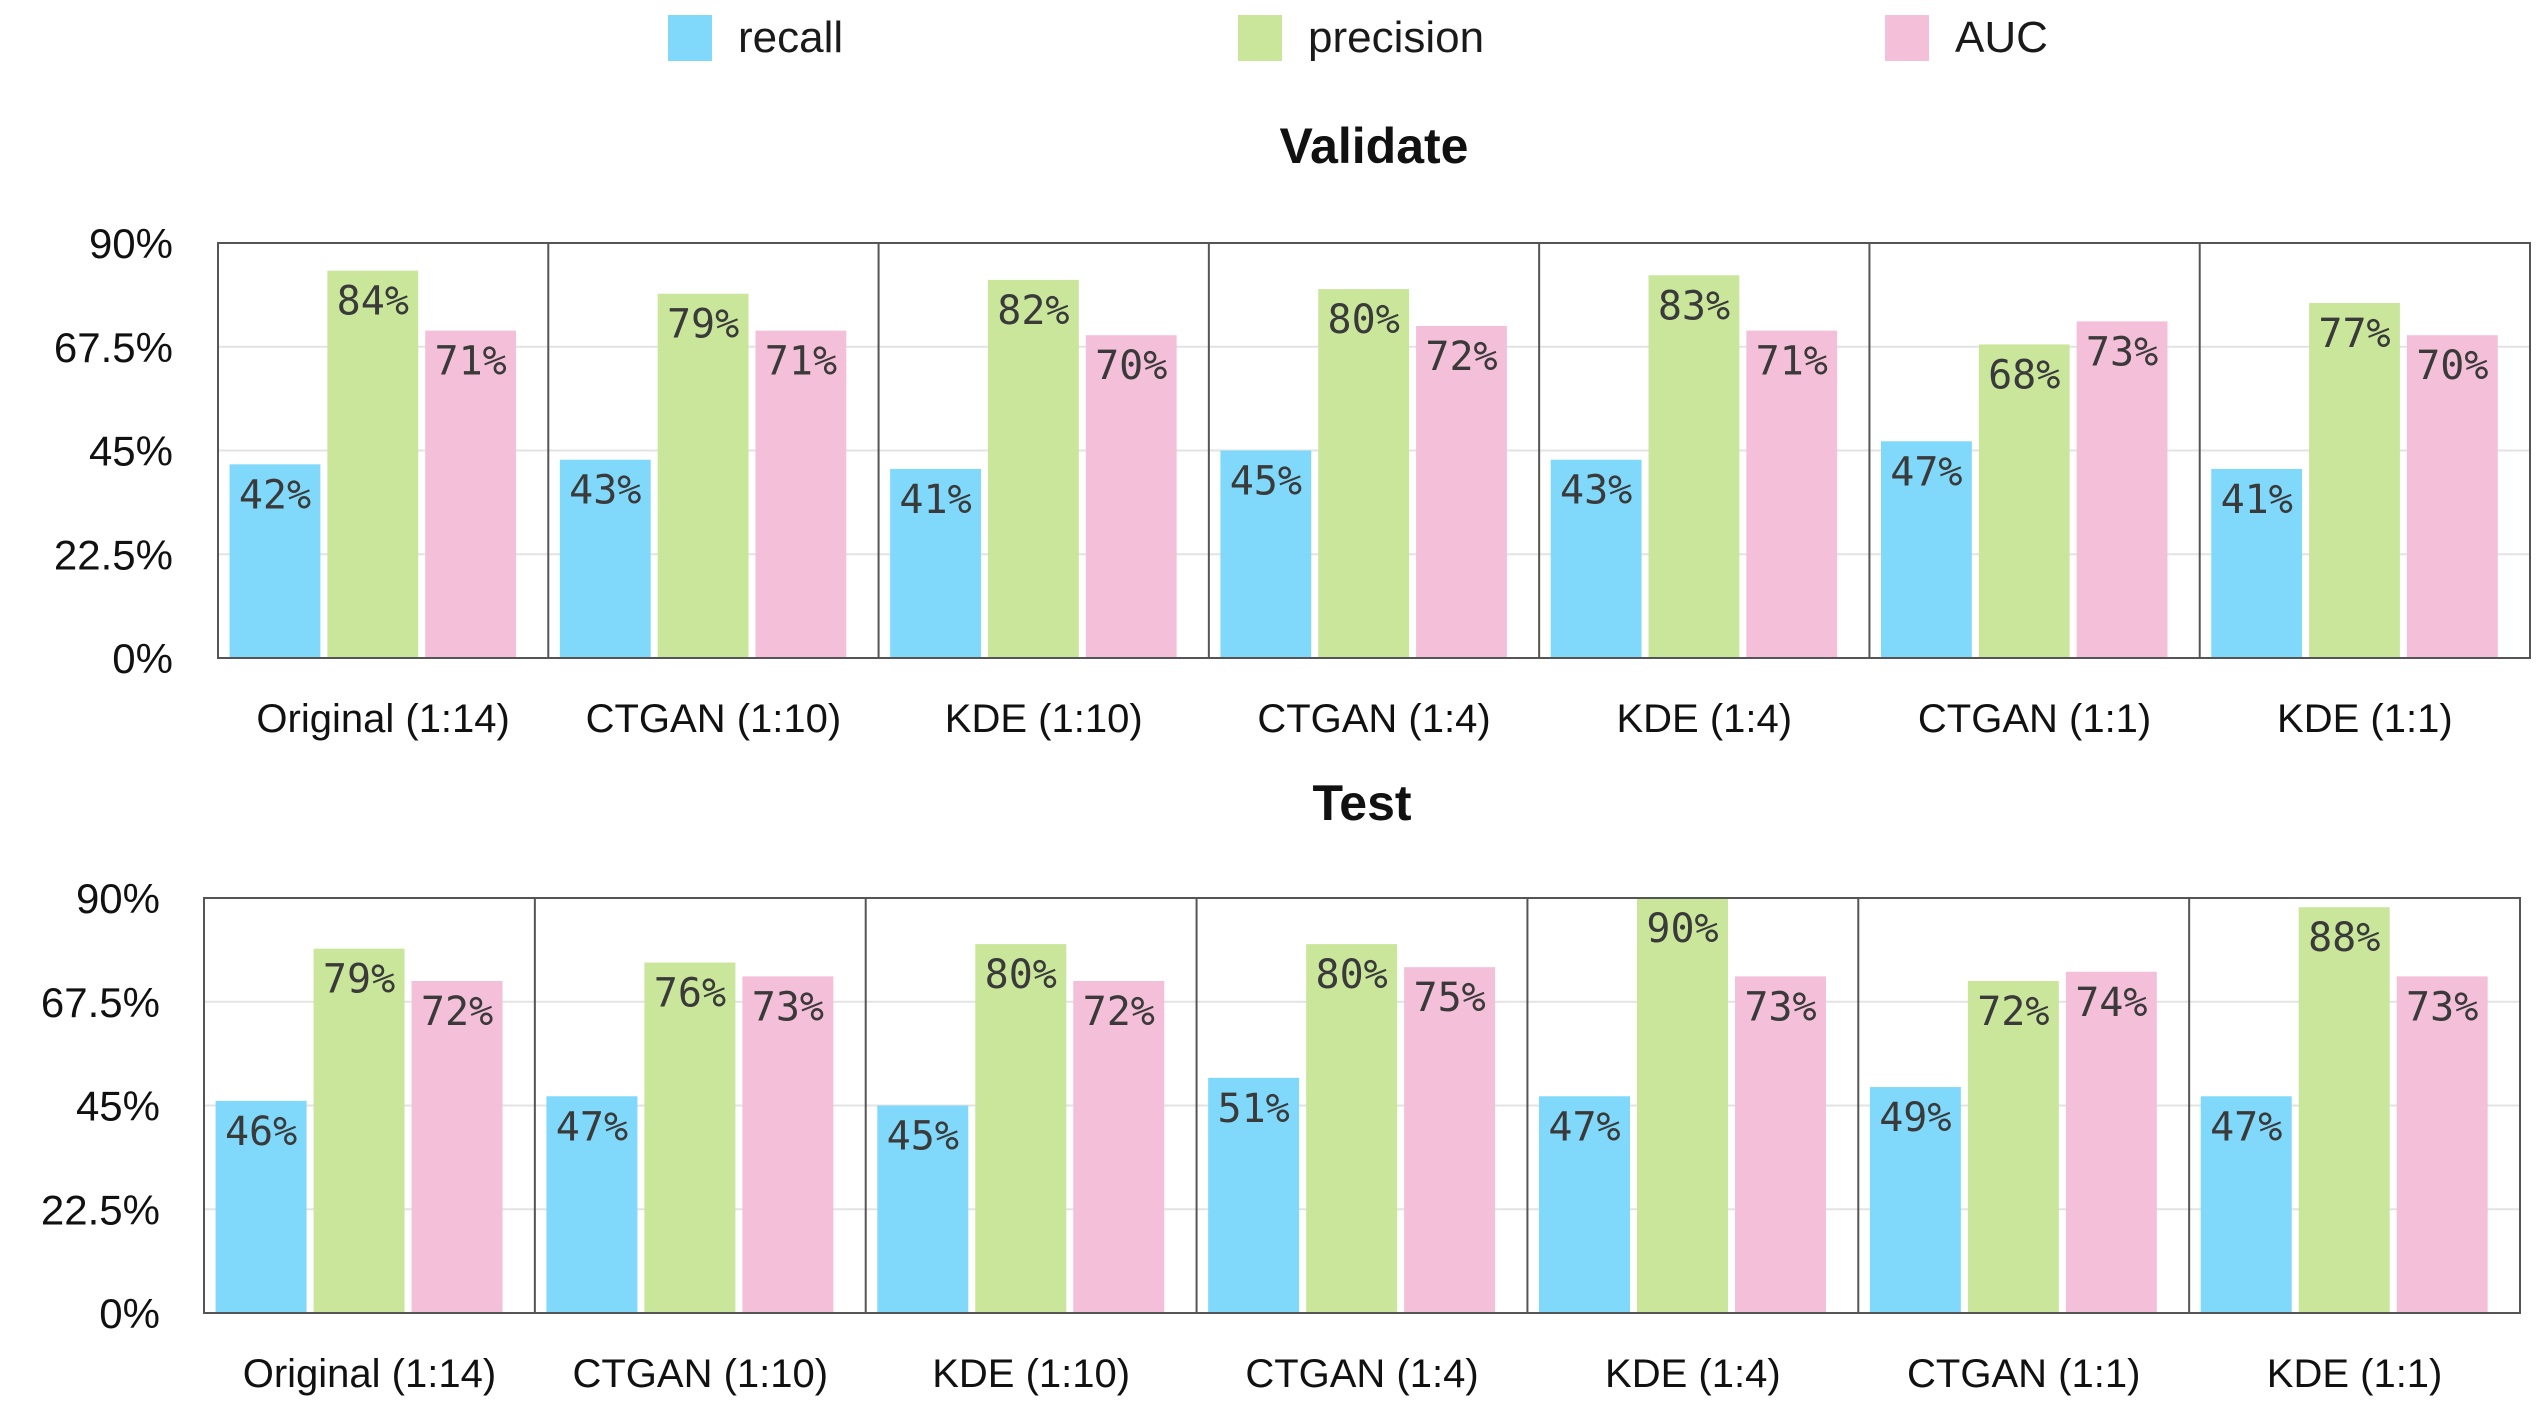 The image size is (2545, 1418). I want to click on panel-validate-data-label-recall: 42%, so click(275, 495).